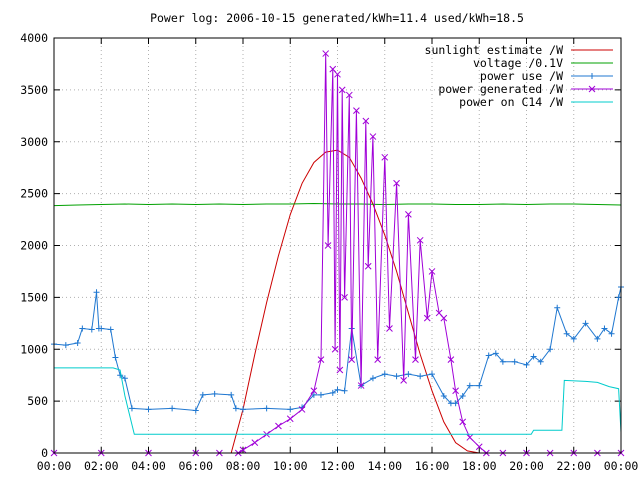 Image resolution: width=640 pixels, height=480 pixels. Describe the element at coordinates (337, 466) in the screenshot. I see `x-tick-label: 12:00` at that location.